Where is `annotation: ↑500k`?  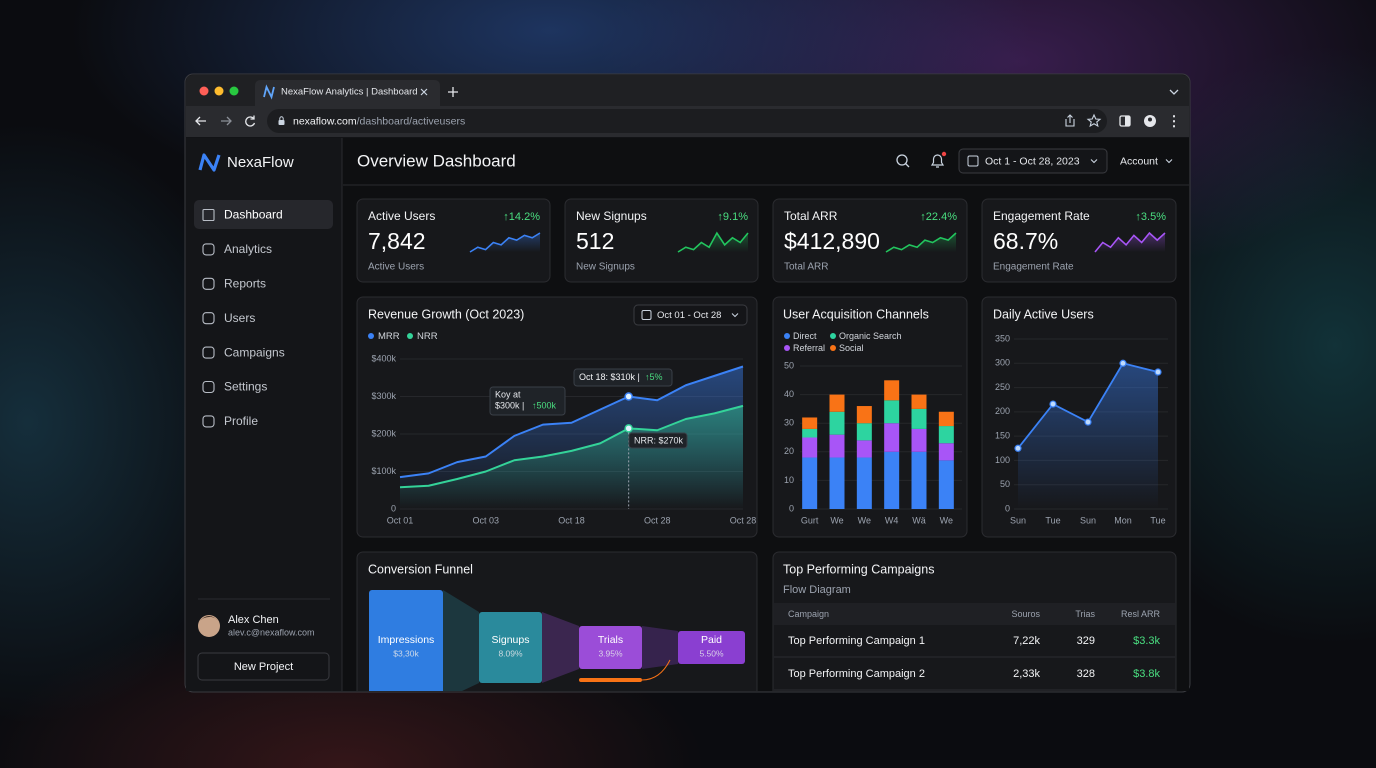 annotation: ↑500k is located at coordinates (544, 405).